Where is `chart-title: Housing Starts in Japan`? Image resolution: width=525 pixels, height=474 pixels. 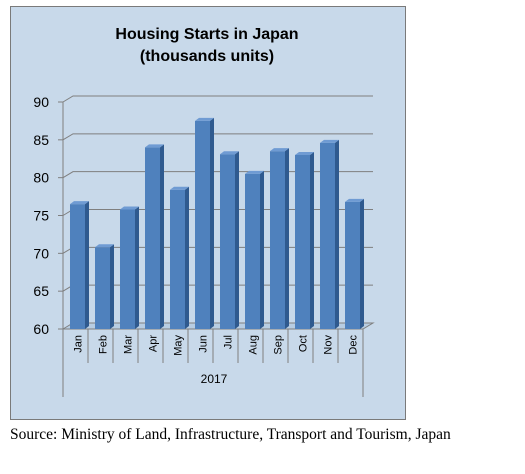 chart-title: Housing Starts in Japan is located at coordinates (206, 34).